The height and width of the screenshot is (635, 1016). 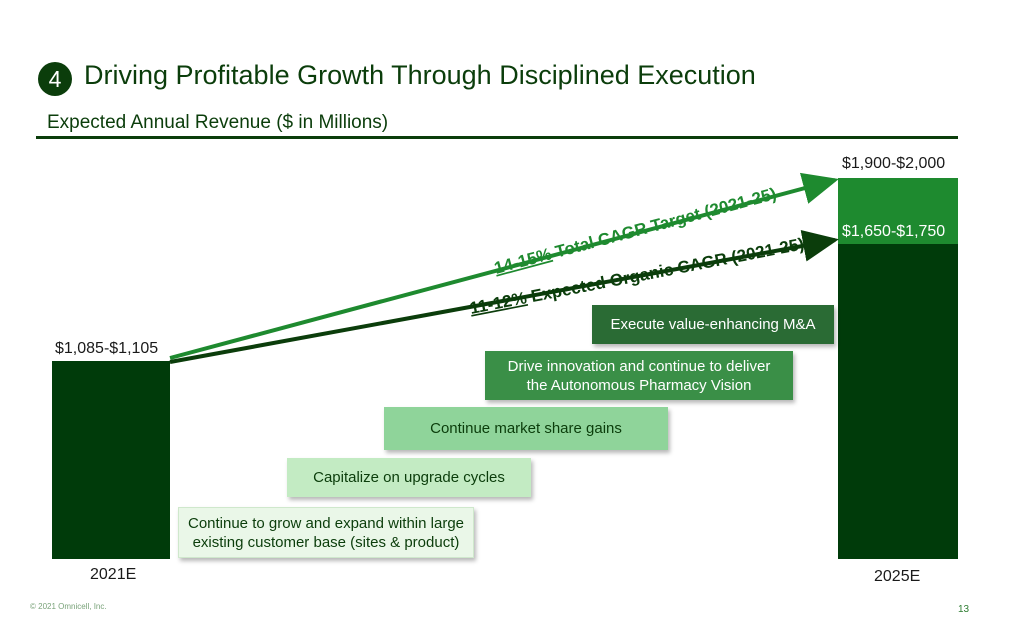 I want to click on bar-2025e-total, so click(x=898, y=211).